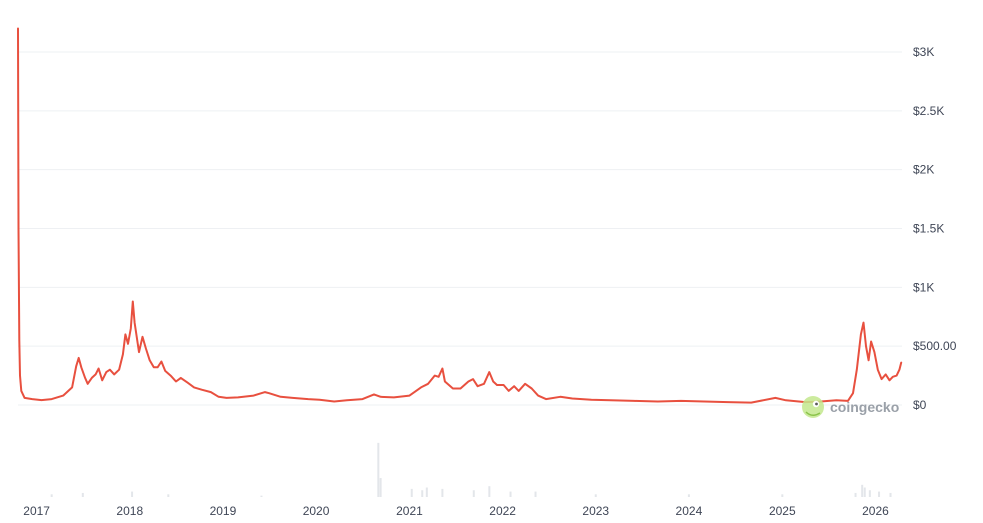 The width and height of the screenshot is (983, 523). Describe the element at coordinates (928, 111) in the screenshot. I see `y-tick-label: $2.5K` at that location.